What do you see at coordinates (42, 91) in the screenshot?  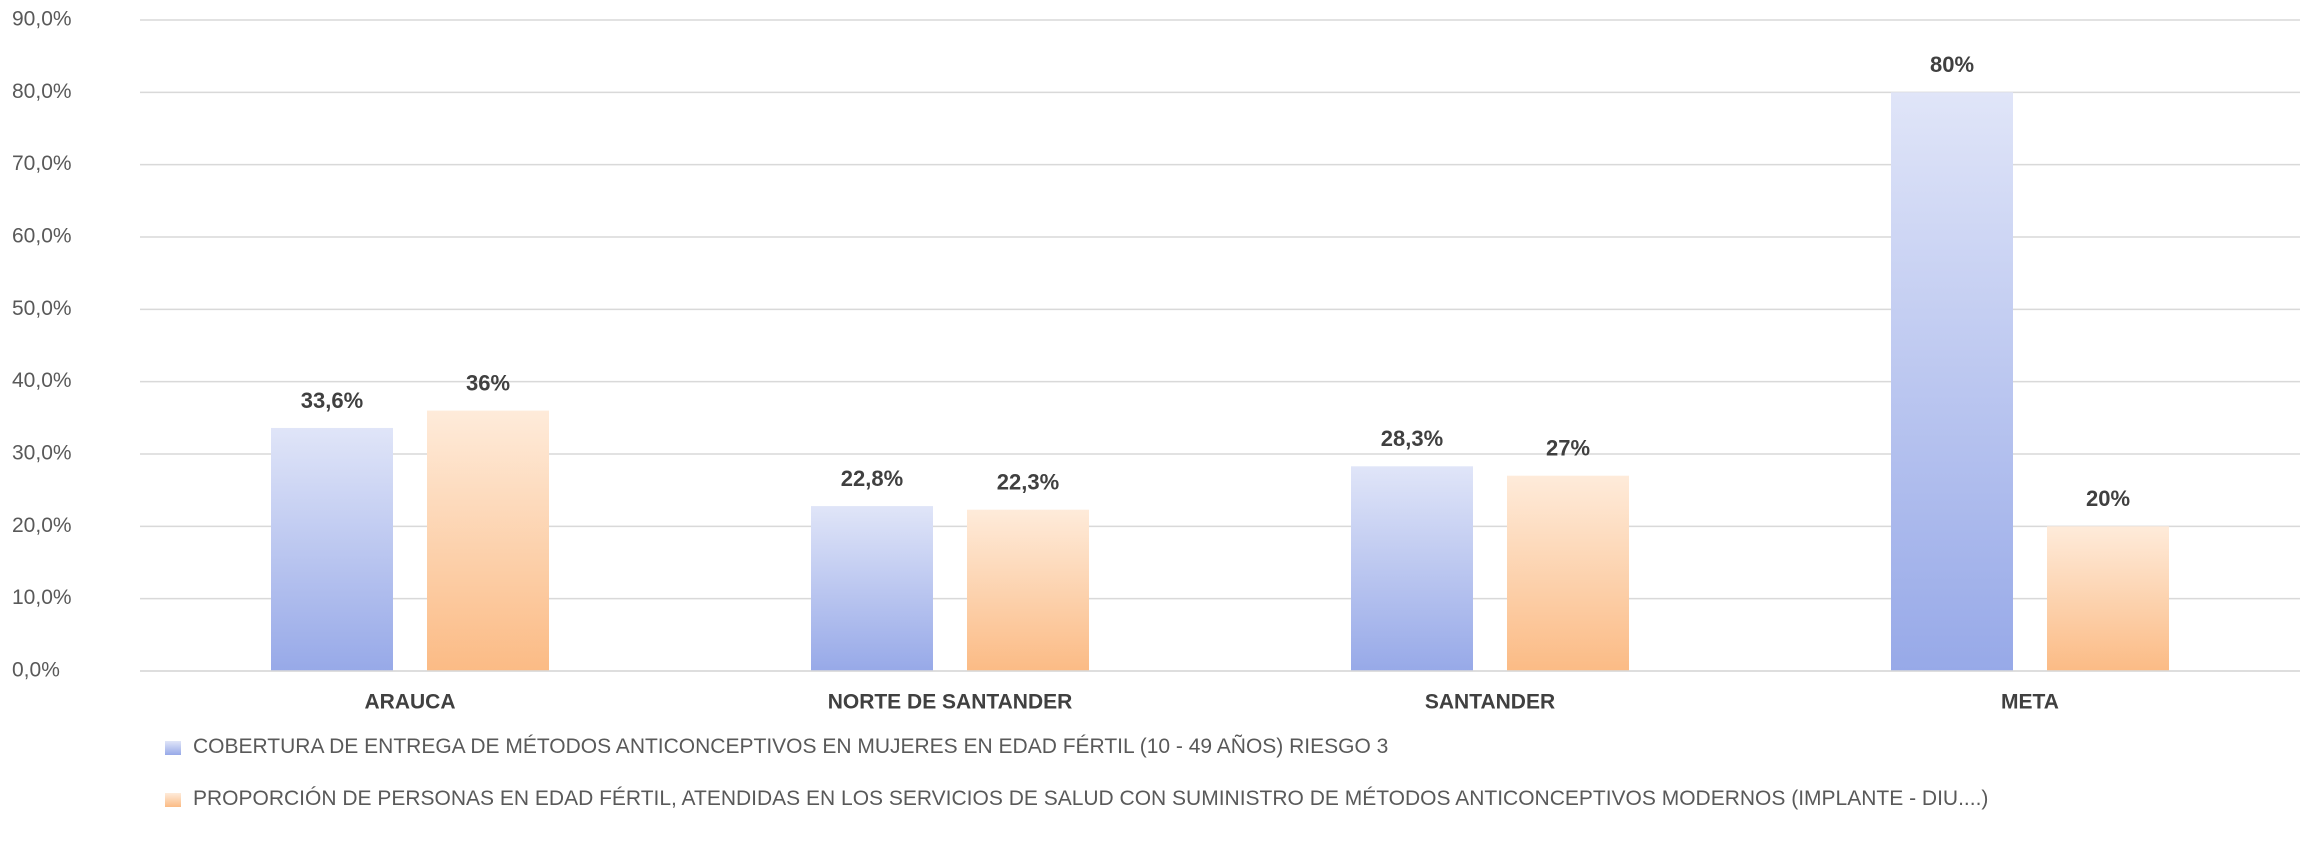 I see `y-tick-label: 80,0%` at bounding box center [42, 91].